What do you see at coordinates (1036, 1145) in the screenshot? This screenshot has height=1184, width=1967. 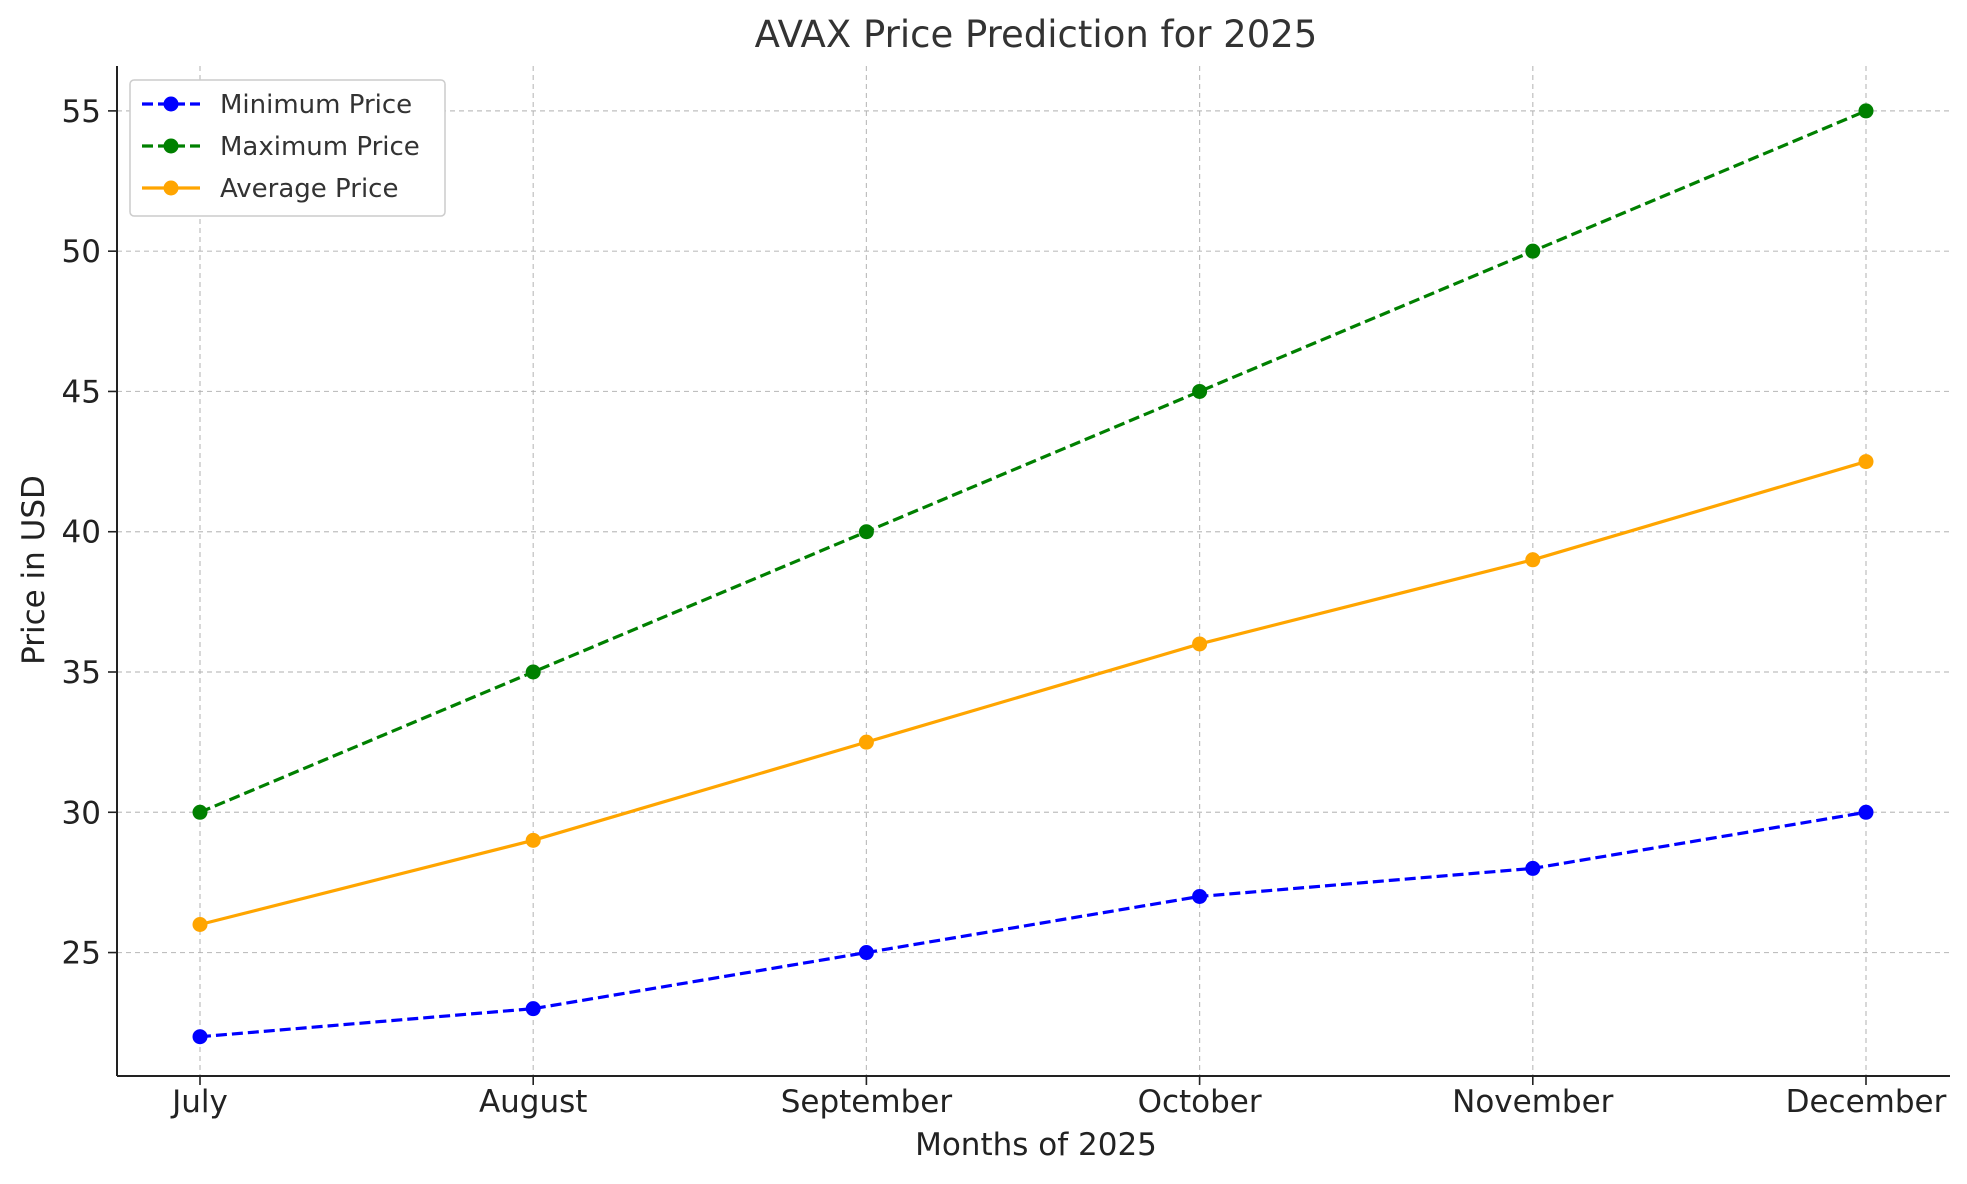 I see `x-axis-label: Months of 2025` at bounding box center [1036, 1145].